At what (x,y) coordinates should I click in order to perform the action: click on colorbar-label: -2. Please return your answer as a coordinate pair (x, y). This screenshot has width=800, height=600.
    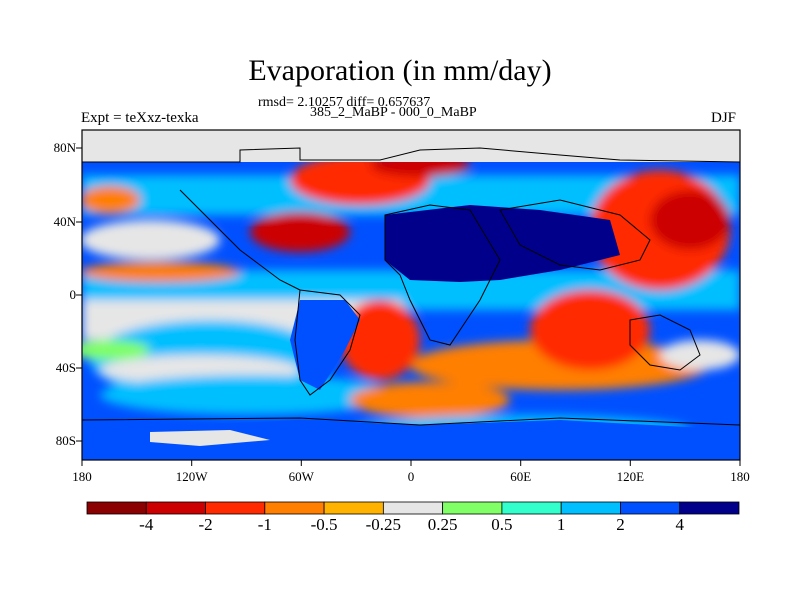
    Looking at the image, I should click on (205, 524).